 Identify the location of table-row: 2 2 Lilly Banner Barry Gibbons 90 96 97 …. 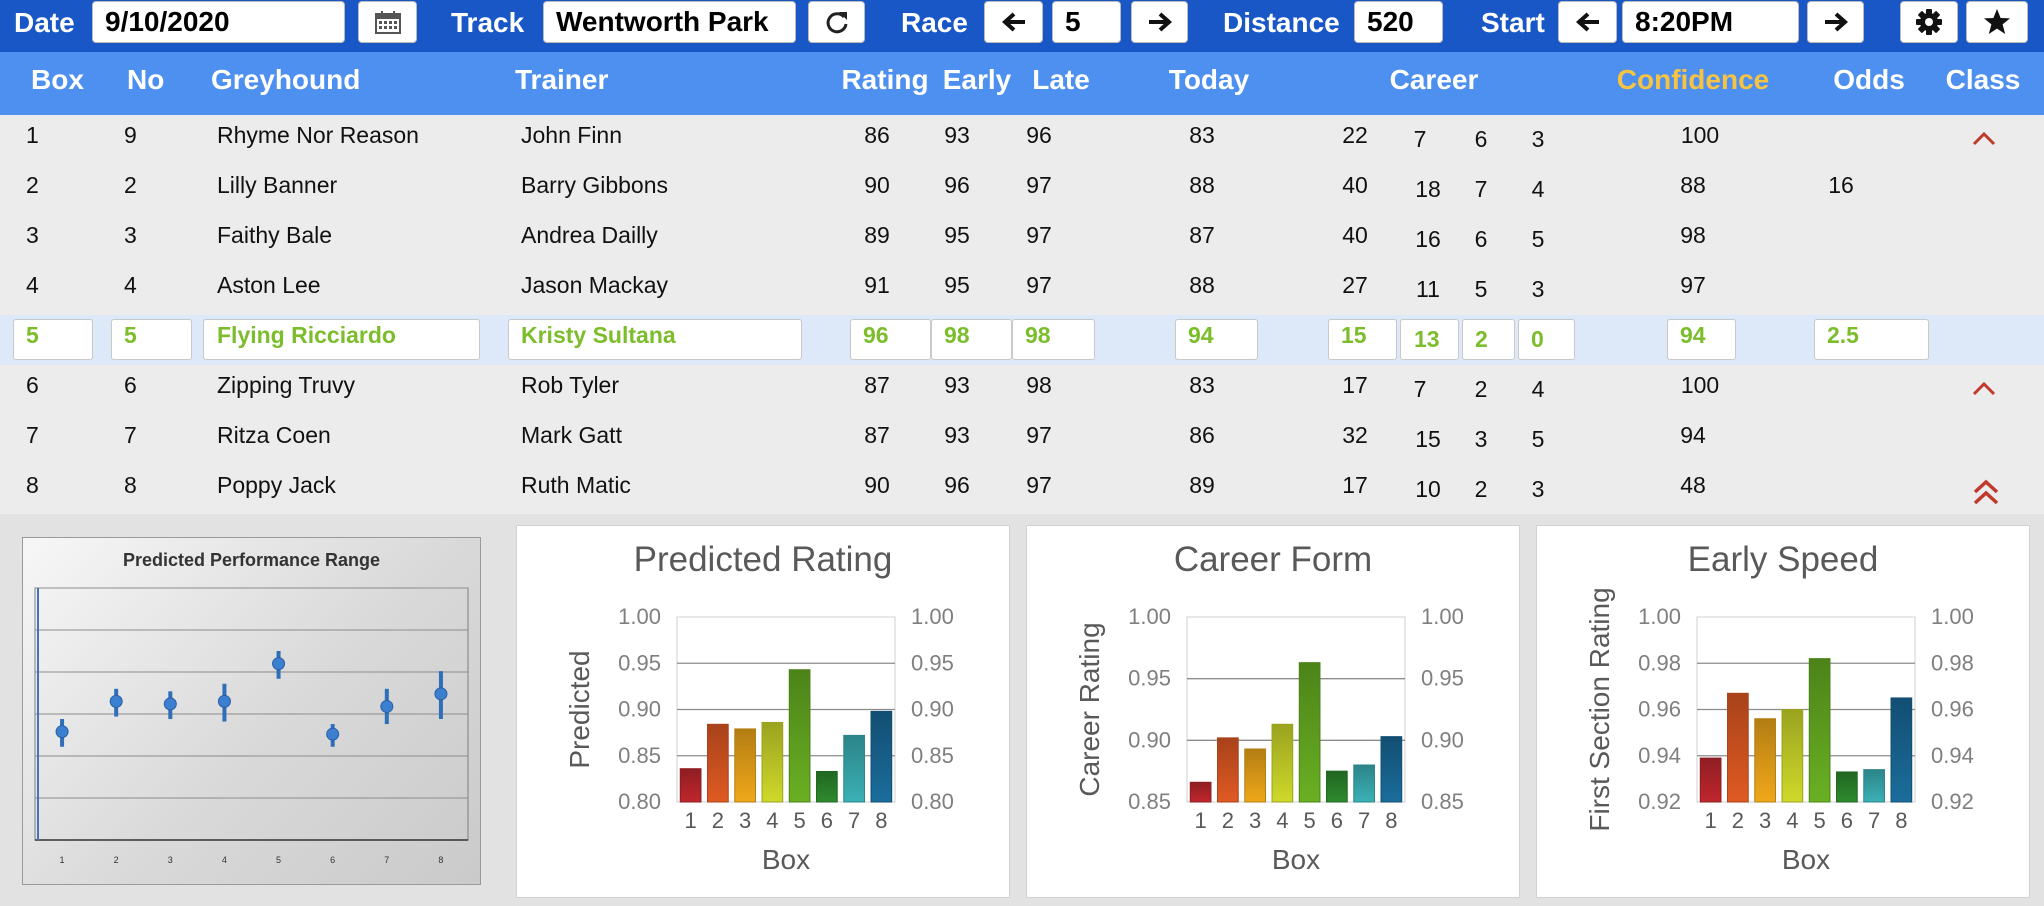
(1022, 190).